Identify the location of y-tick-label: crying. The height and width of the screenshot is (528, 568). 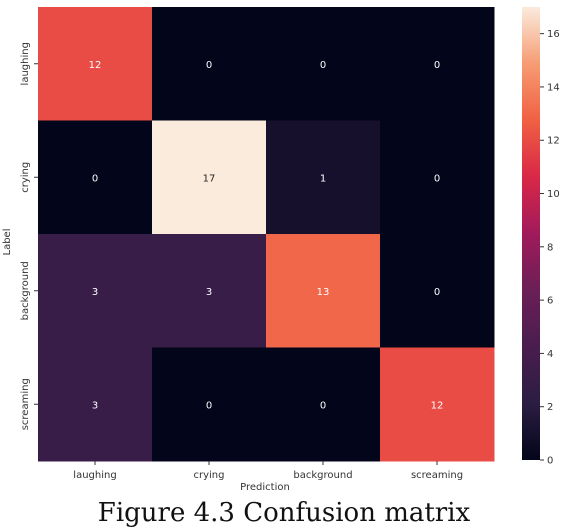
(25, 177).